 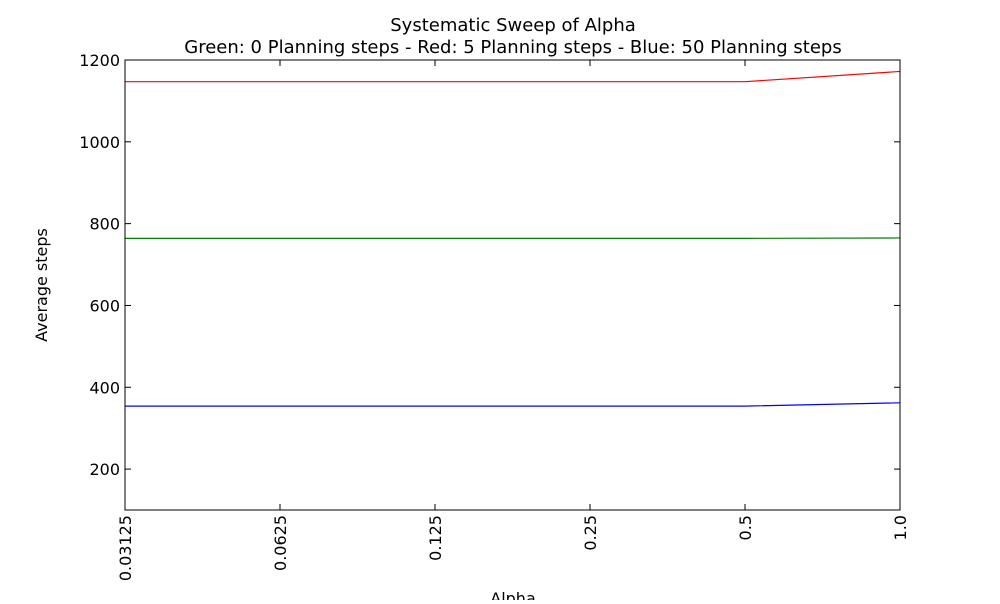 I want to click on y-tick-label: 400, so click(x=104, y=387).